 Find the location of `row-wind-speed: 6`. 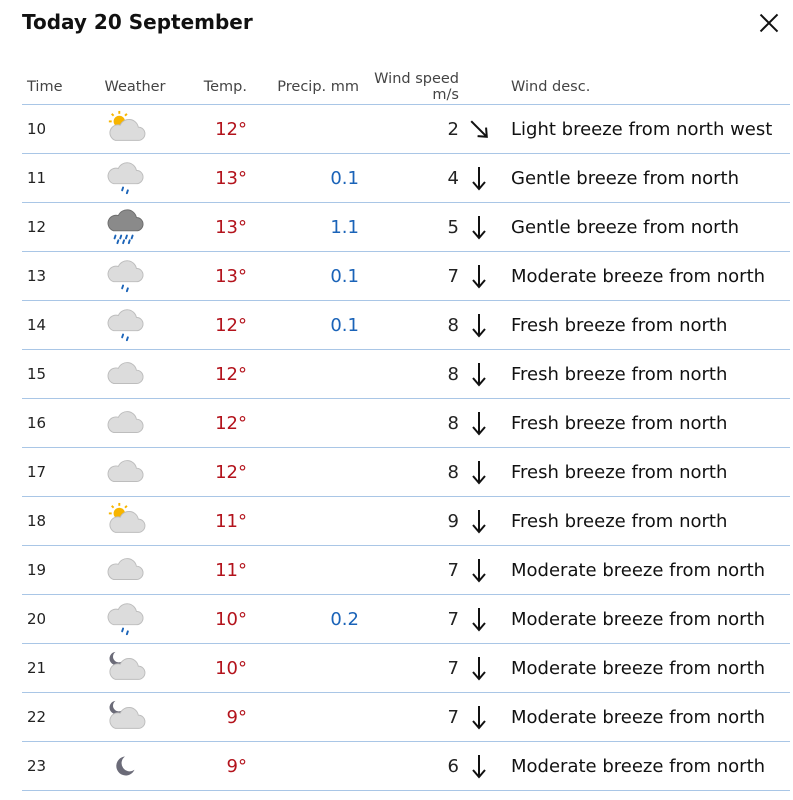

row-wind-speed: 6 is located at coordinates (409, 766).